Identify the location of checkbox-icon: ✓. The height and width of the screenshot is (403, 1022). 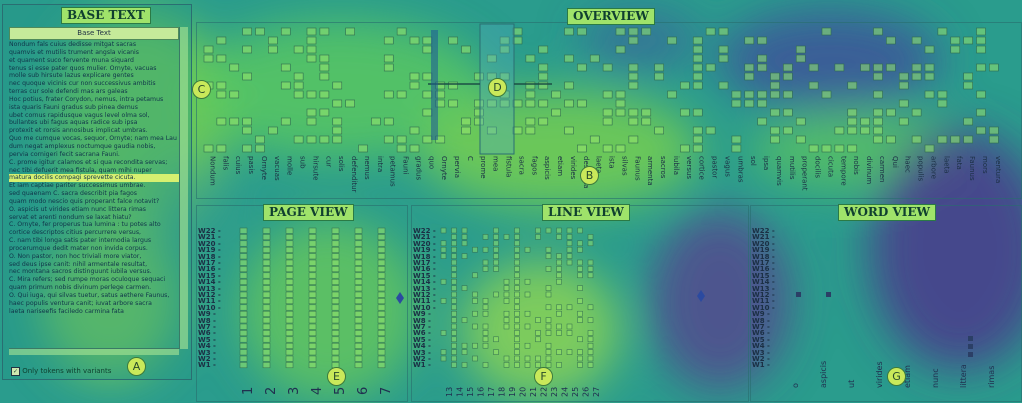
(15, 371).